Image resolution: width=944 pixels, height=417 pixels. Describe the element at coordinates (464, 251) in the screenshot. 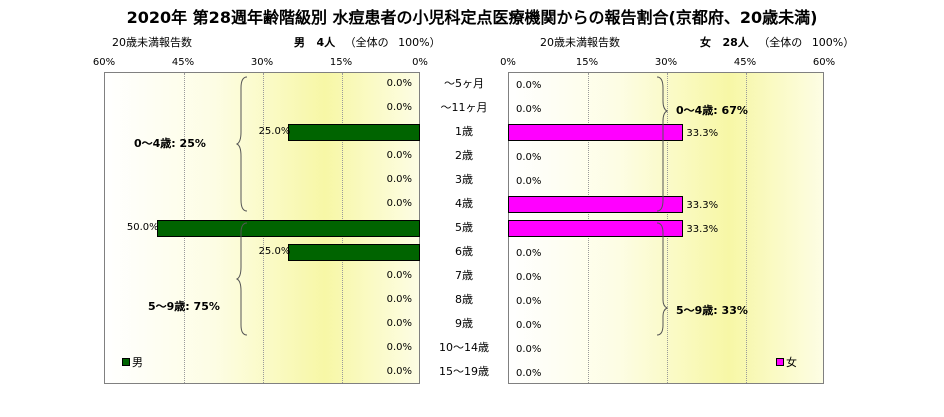

I see `category-label: 6歳` at that location.